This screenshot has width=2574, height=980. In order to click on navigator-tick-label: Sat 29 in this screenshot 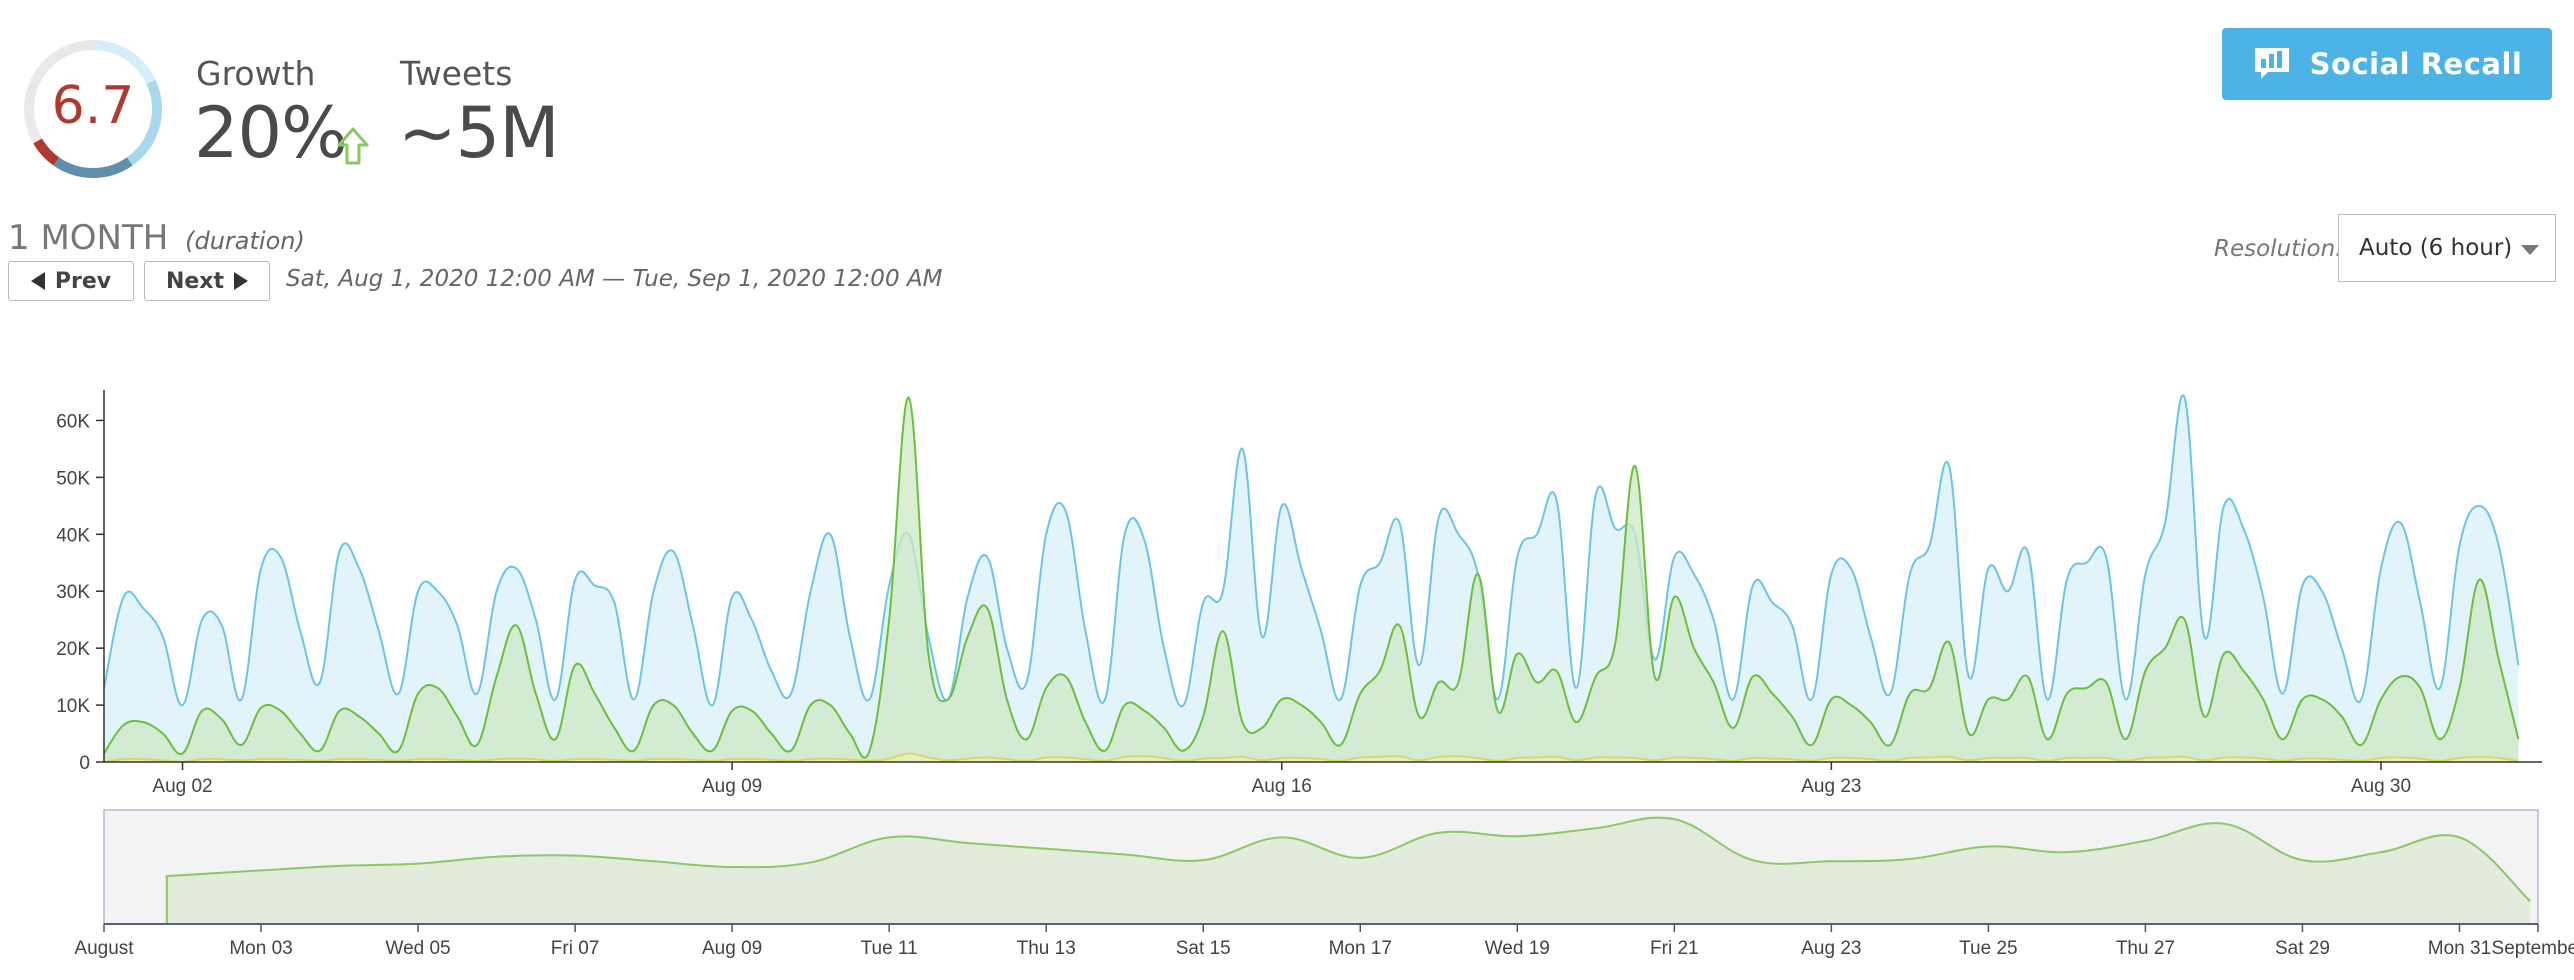, I will do `click(2302, 948)`.